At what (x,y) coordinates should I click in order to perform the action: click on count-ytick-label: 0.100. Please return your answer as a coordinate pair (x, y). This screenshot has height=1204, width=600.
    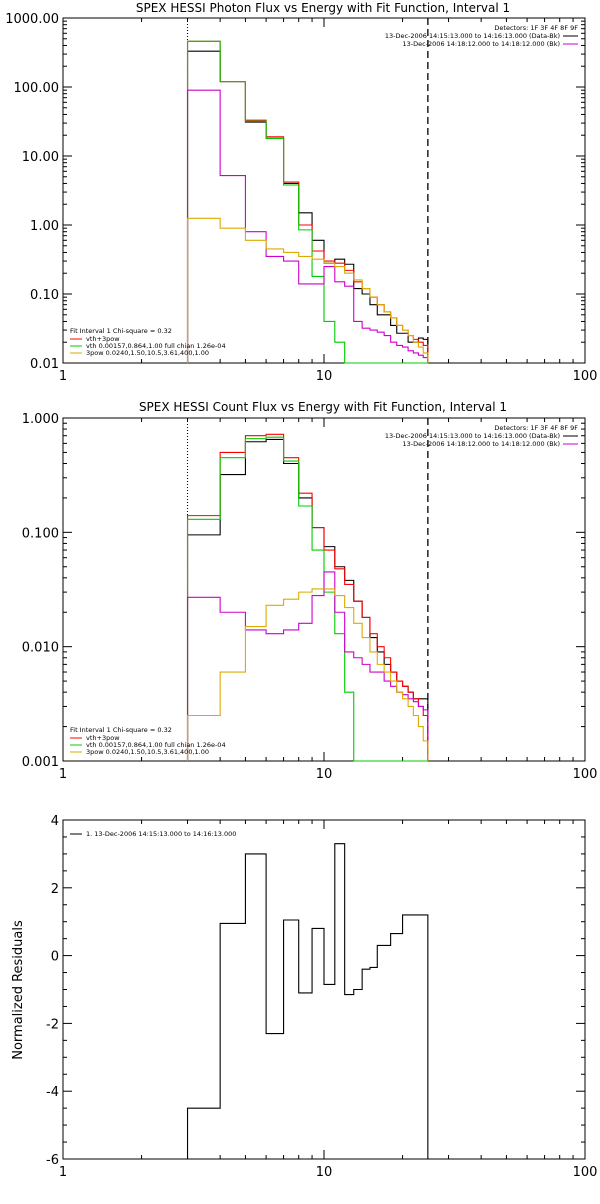
    Looking at the image, I should click on (40, 533).